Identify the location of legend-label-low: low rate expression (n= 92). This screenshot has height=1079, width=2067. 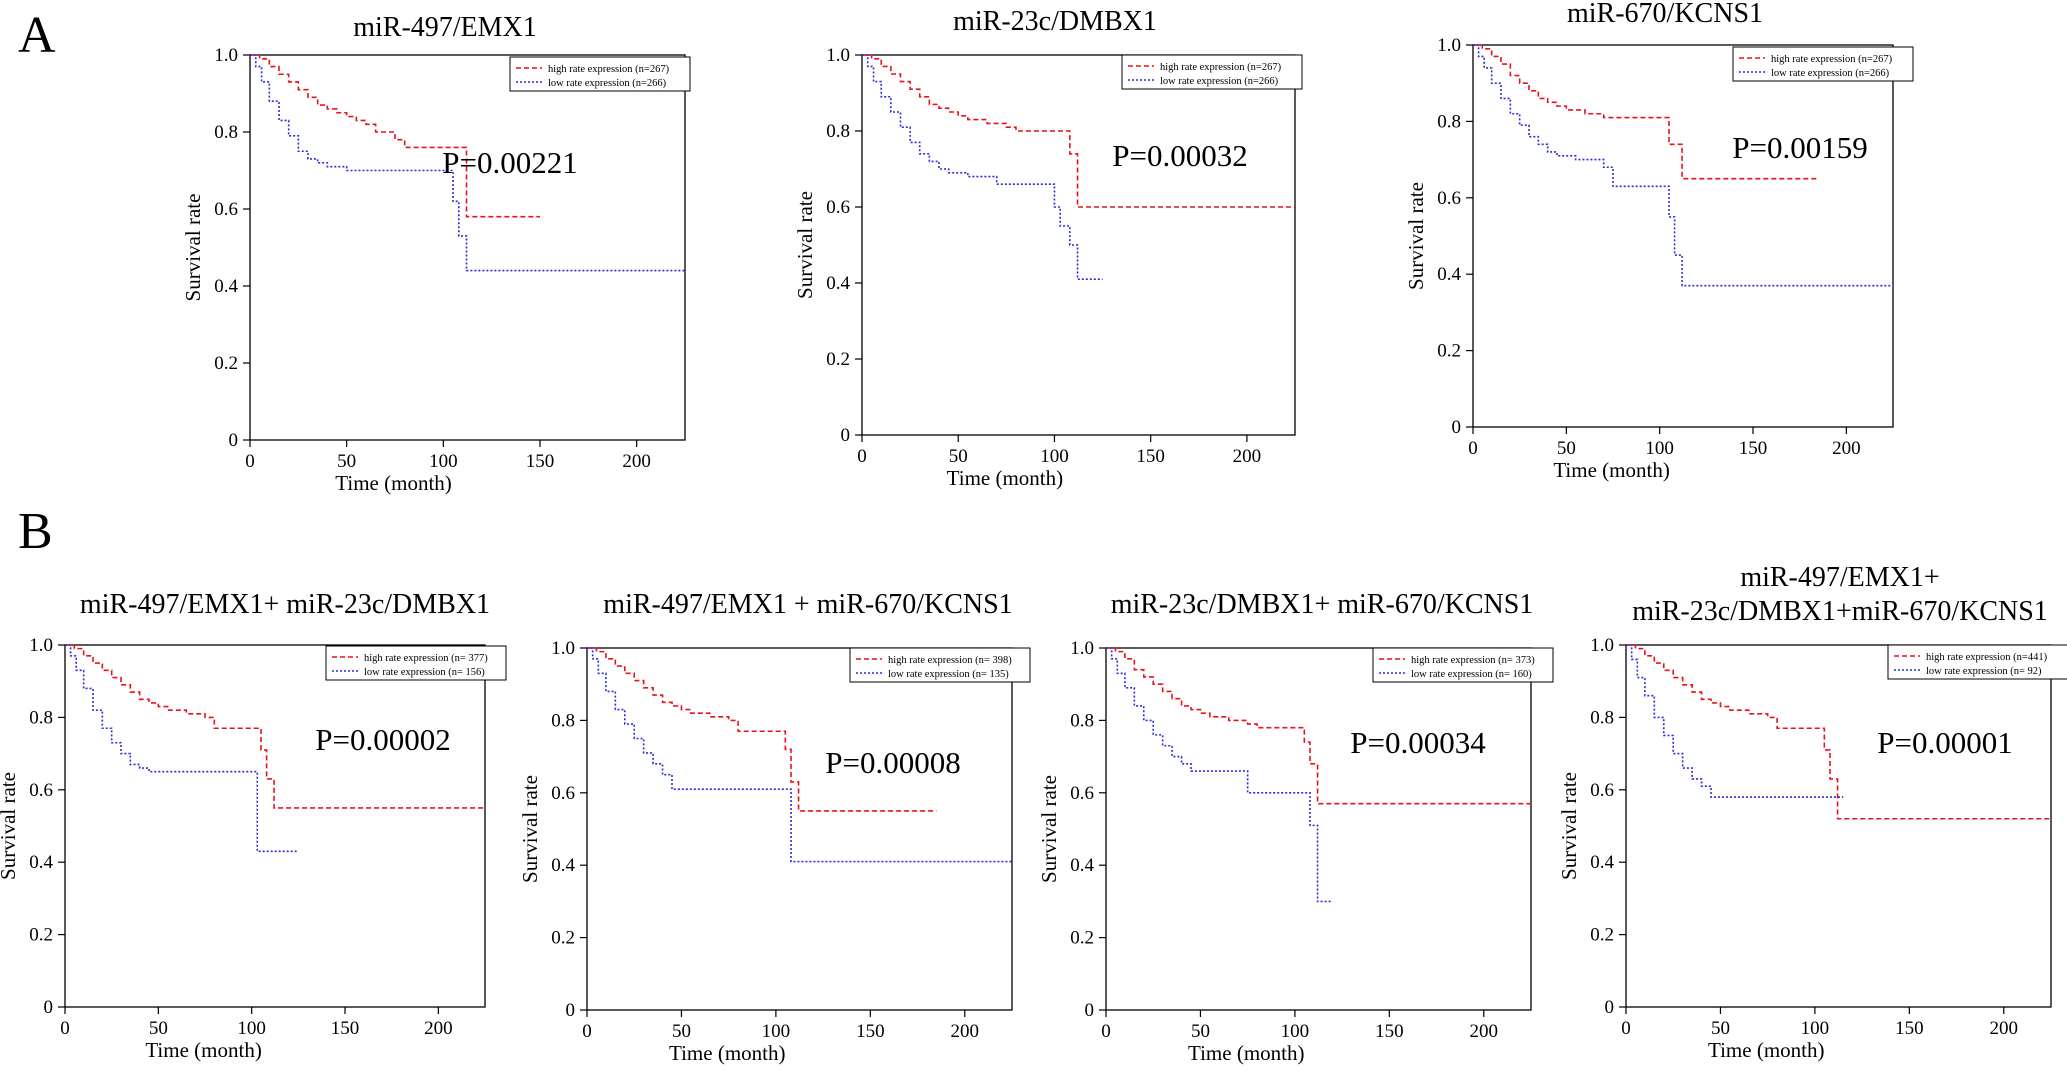
(1984, 671).